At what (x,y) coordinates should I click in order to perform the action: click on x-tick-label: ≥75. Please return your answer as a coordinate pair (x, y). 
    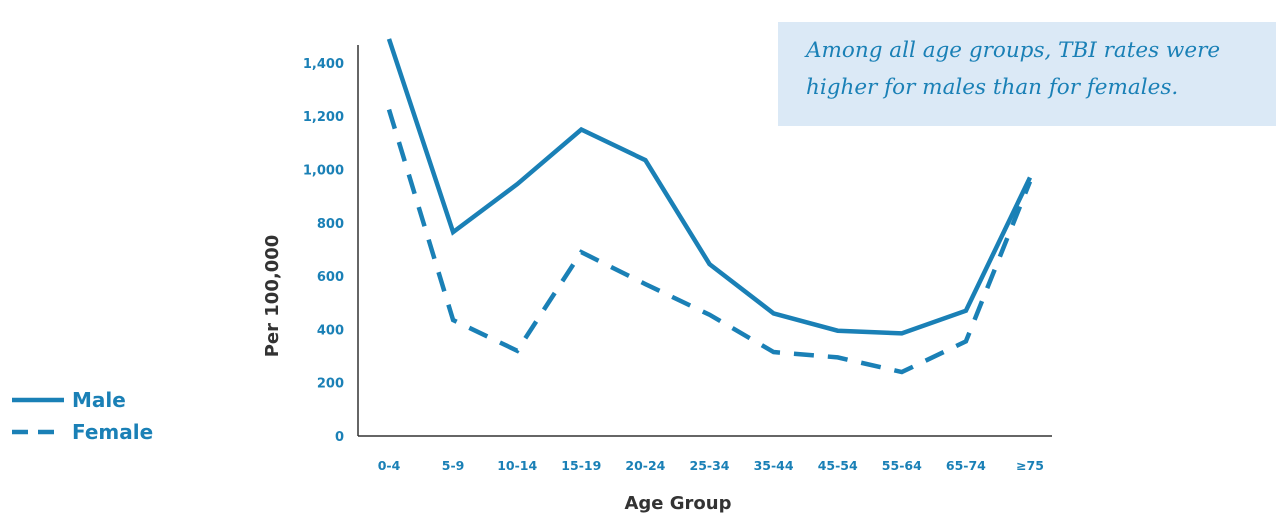
    Looking at the image, I should click on (1030, 465).